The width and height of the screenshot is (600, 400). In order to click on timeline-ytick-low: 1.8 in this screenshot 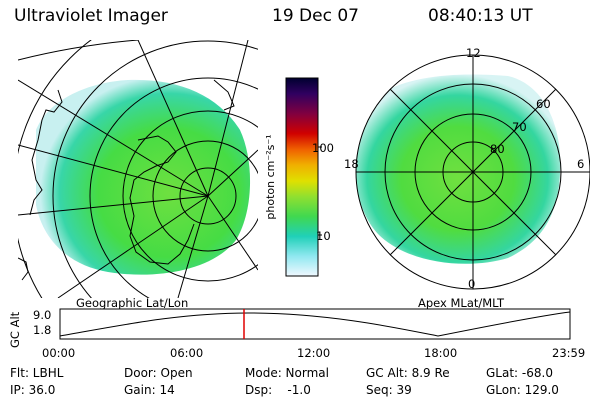, I will do `click(42, 330)`.